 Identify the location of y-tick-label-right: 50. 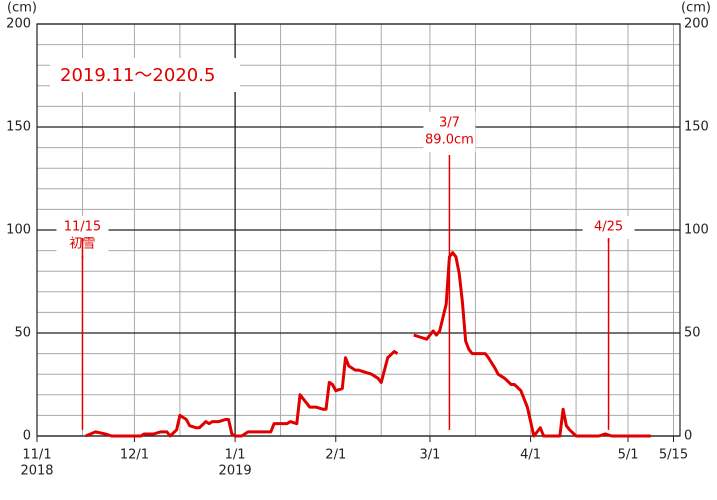
(692, 333).